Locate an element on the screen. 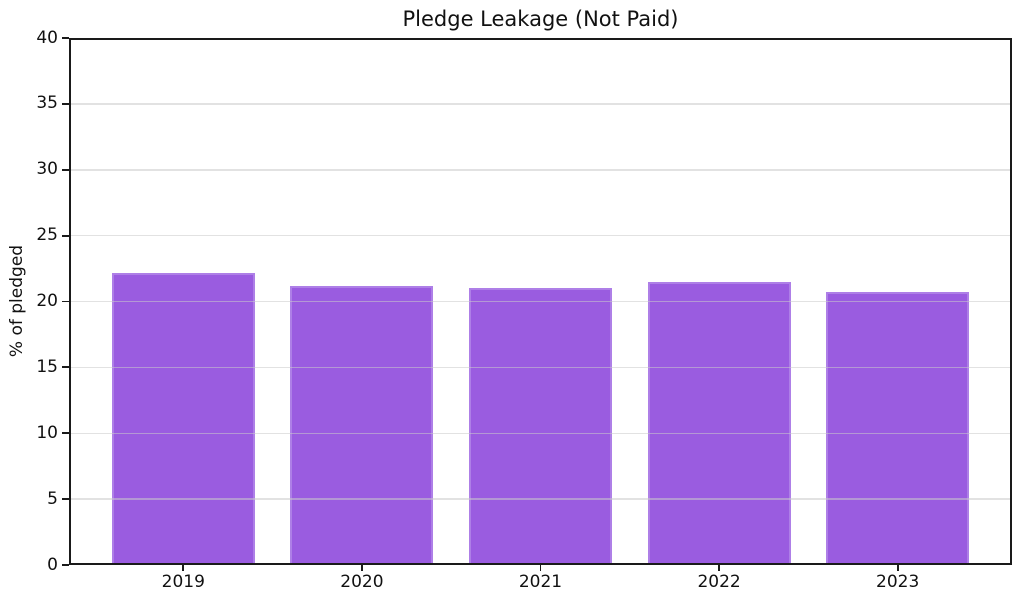 Image resolution: width=1024 pixels, height=606 pixels. x-tick-mark-2022 is located at coordinates (719, 568).